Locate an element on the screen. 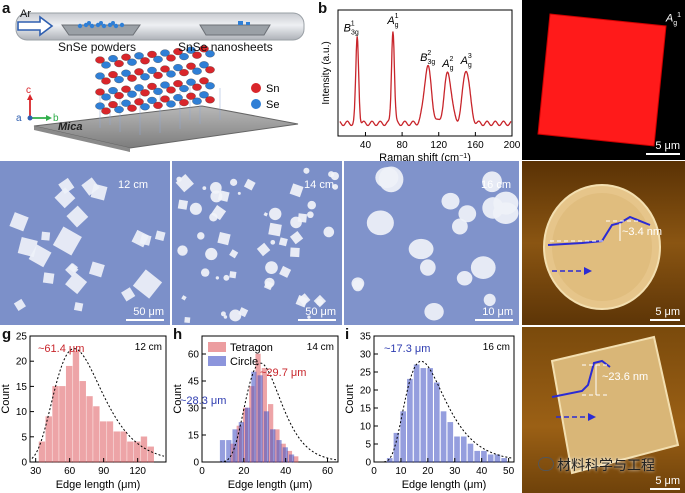 The width and height of the screenshot is (685, 493). y-axis-title: Count is located at coordinates (350, 398).